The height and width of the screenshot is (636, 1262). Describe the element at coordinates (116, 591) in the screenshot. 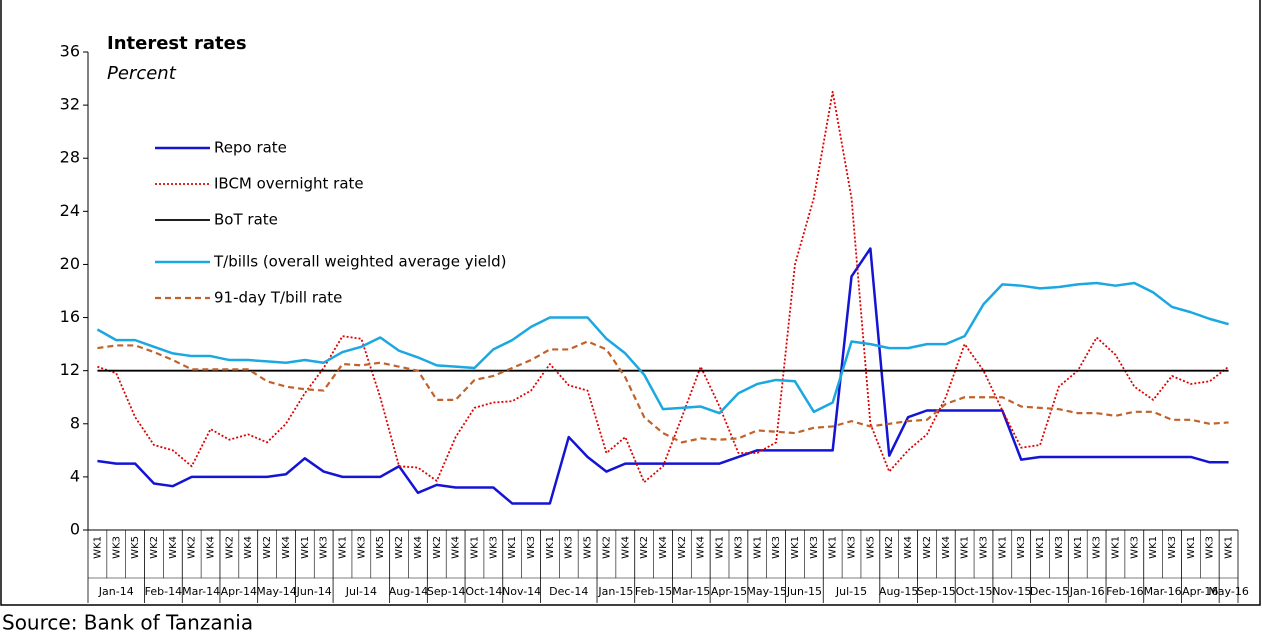

I see `month-label: Jan-14` at that location.